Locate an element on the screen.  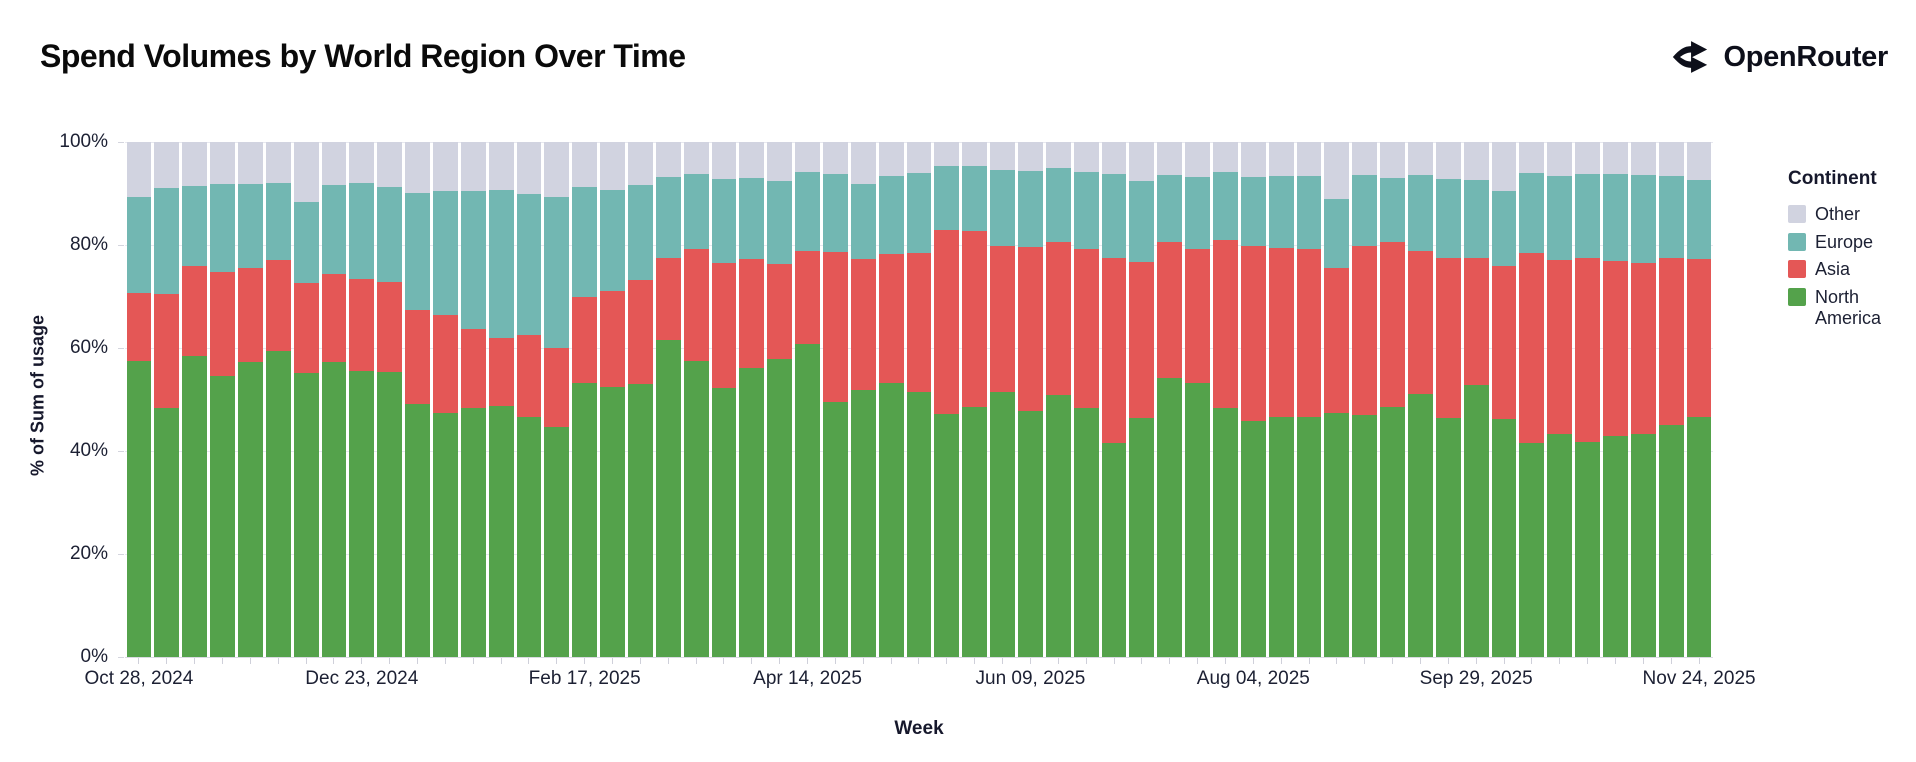
stacked-bar-dec-23-2024 is located at coordinates (362, 399).